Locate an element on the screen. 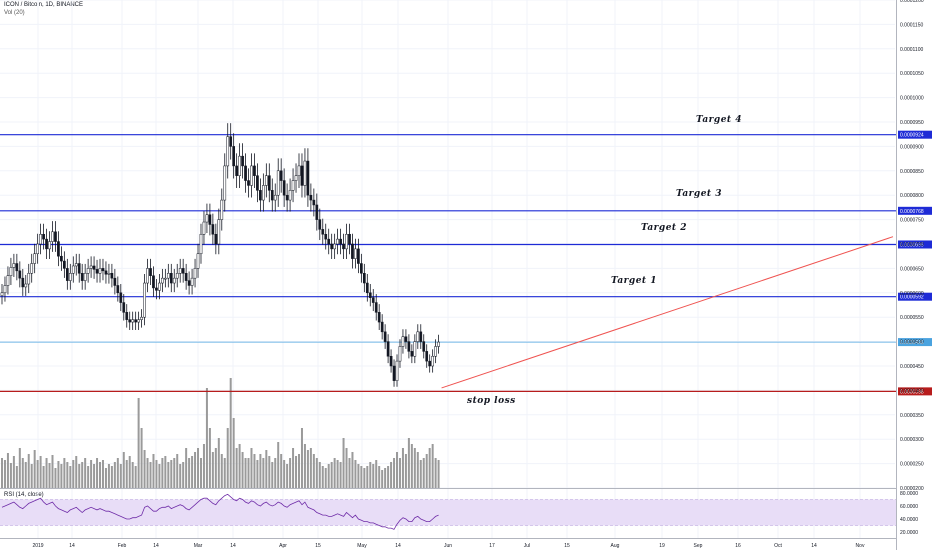 The width and height of the screenshot is (932, 550). price-tick-label: 0.0000700 is located at coordinates (912, 245).